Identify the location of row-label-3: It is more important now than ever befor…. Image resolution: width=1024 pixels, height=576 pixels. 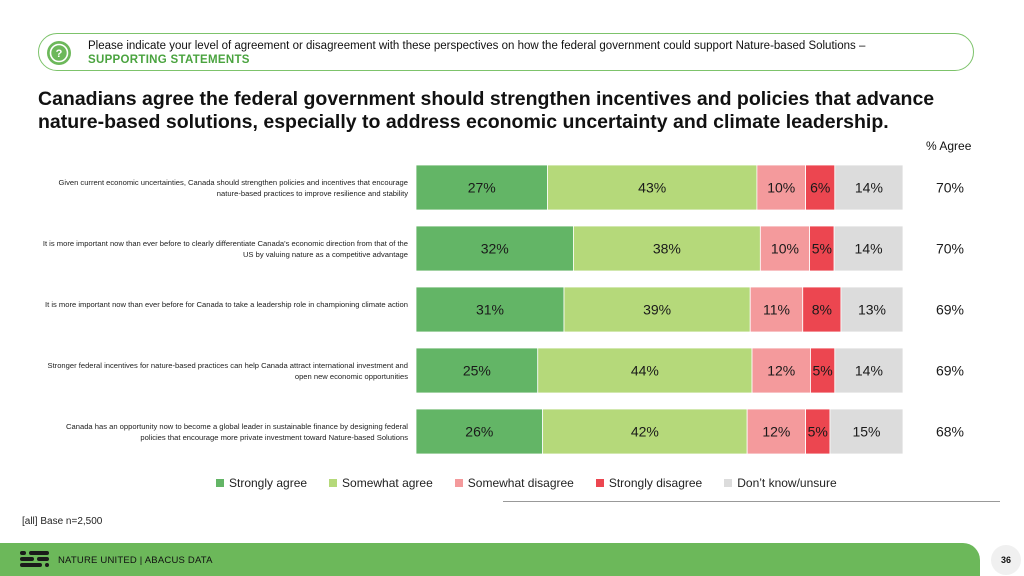
(226, 304).